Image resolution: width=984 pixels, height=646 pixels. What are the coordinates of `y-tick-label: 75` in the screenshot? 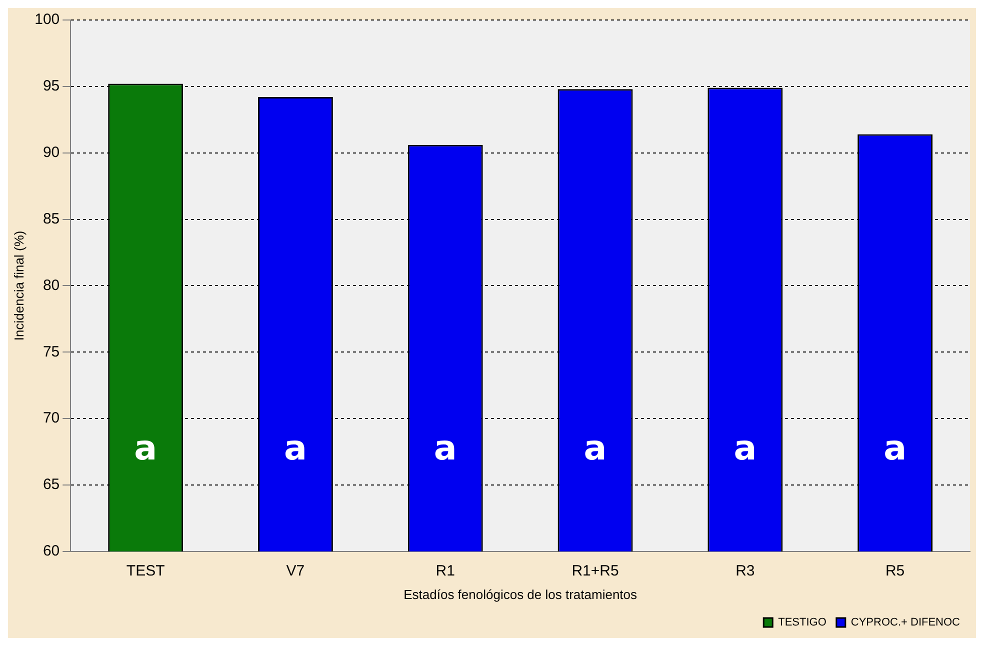 It's located at (51, 351).